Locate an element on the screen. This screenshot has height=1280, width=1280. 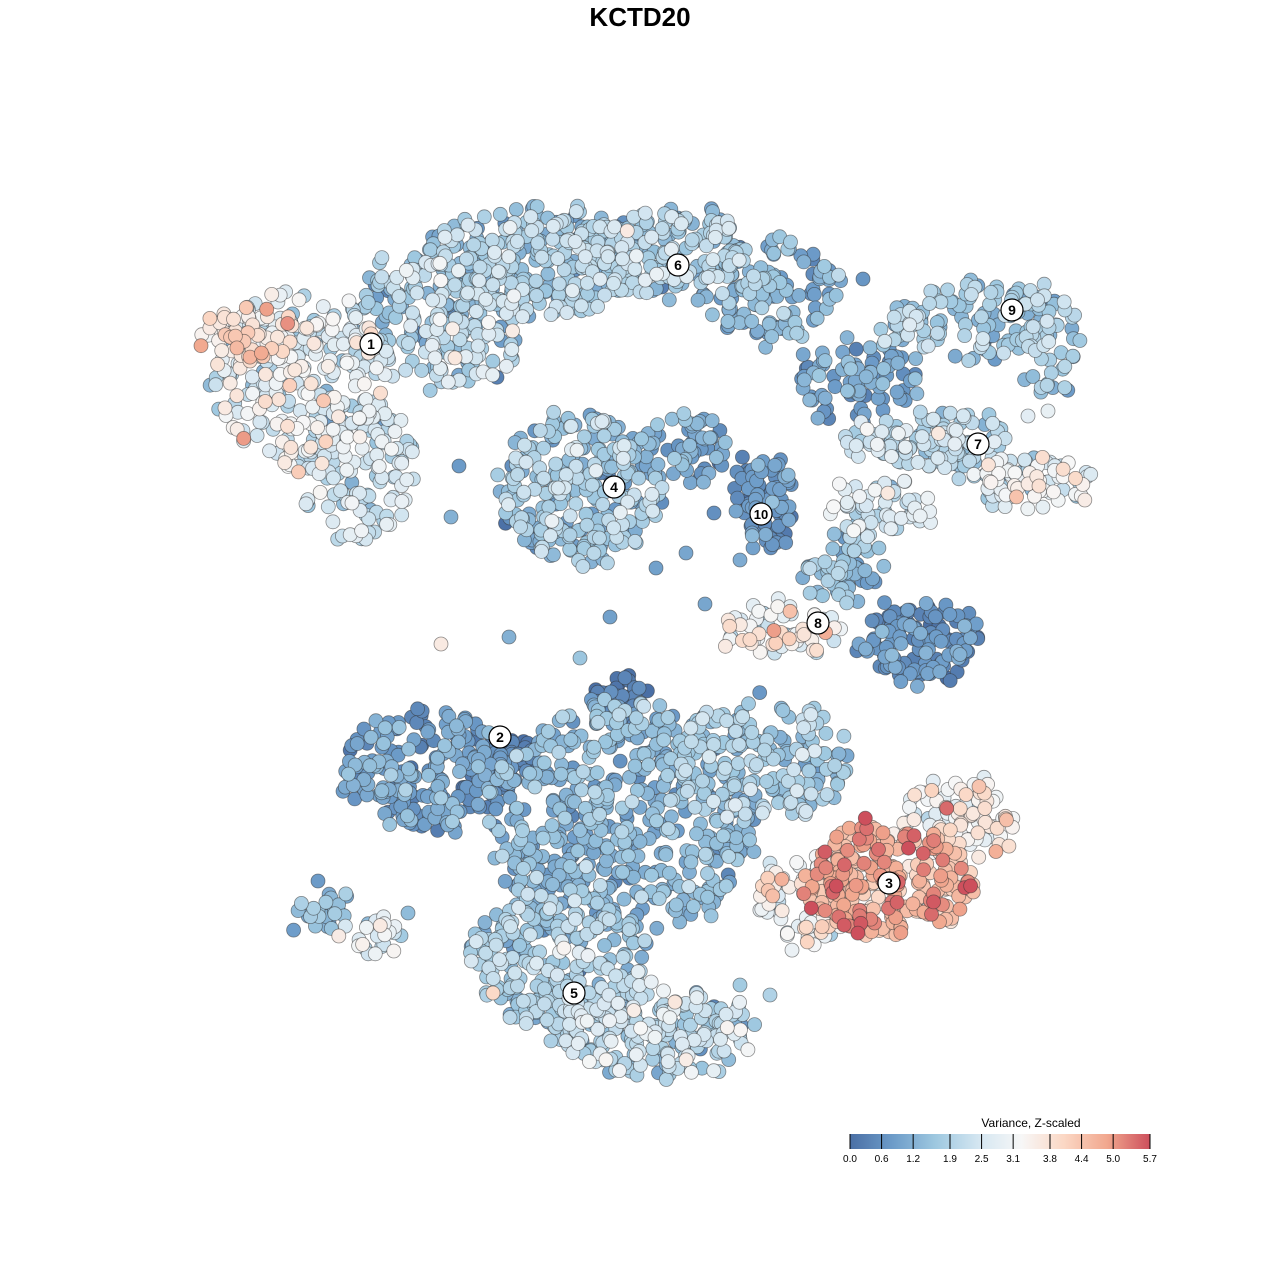
cluster-label-text: 7 is located at coordinates (978, 444).